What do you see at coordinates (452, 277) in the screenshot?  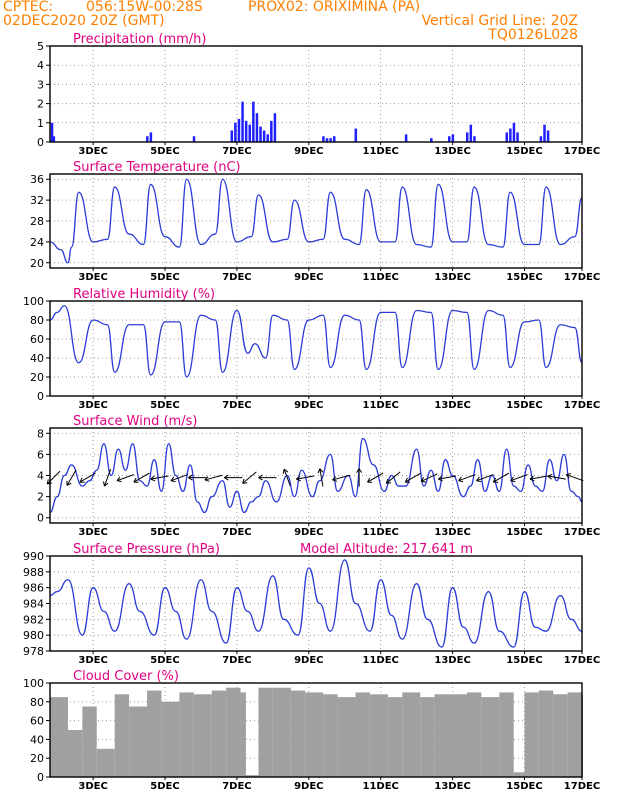 I see `temperature-x-tick-label: 13DEC` at bounding box center [452, 277].